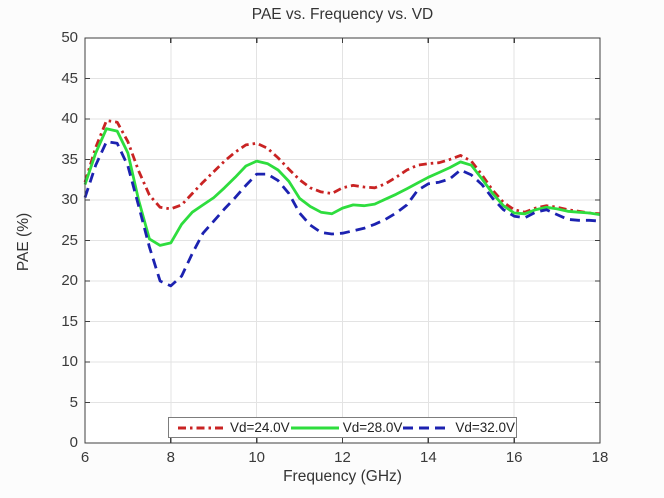 The image size is (664, 498). What do you see at coordinates (428, 457) in the screenshot?
I see `x-tick-label: 14` at bounding box center [428, 457].